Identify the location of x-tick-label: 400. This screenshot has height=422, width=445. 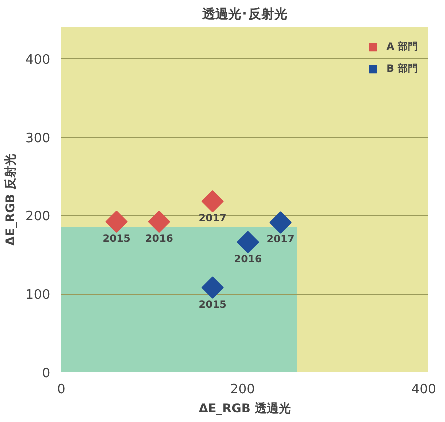
(424, 390).